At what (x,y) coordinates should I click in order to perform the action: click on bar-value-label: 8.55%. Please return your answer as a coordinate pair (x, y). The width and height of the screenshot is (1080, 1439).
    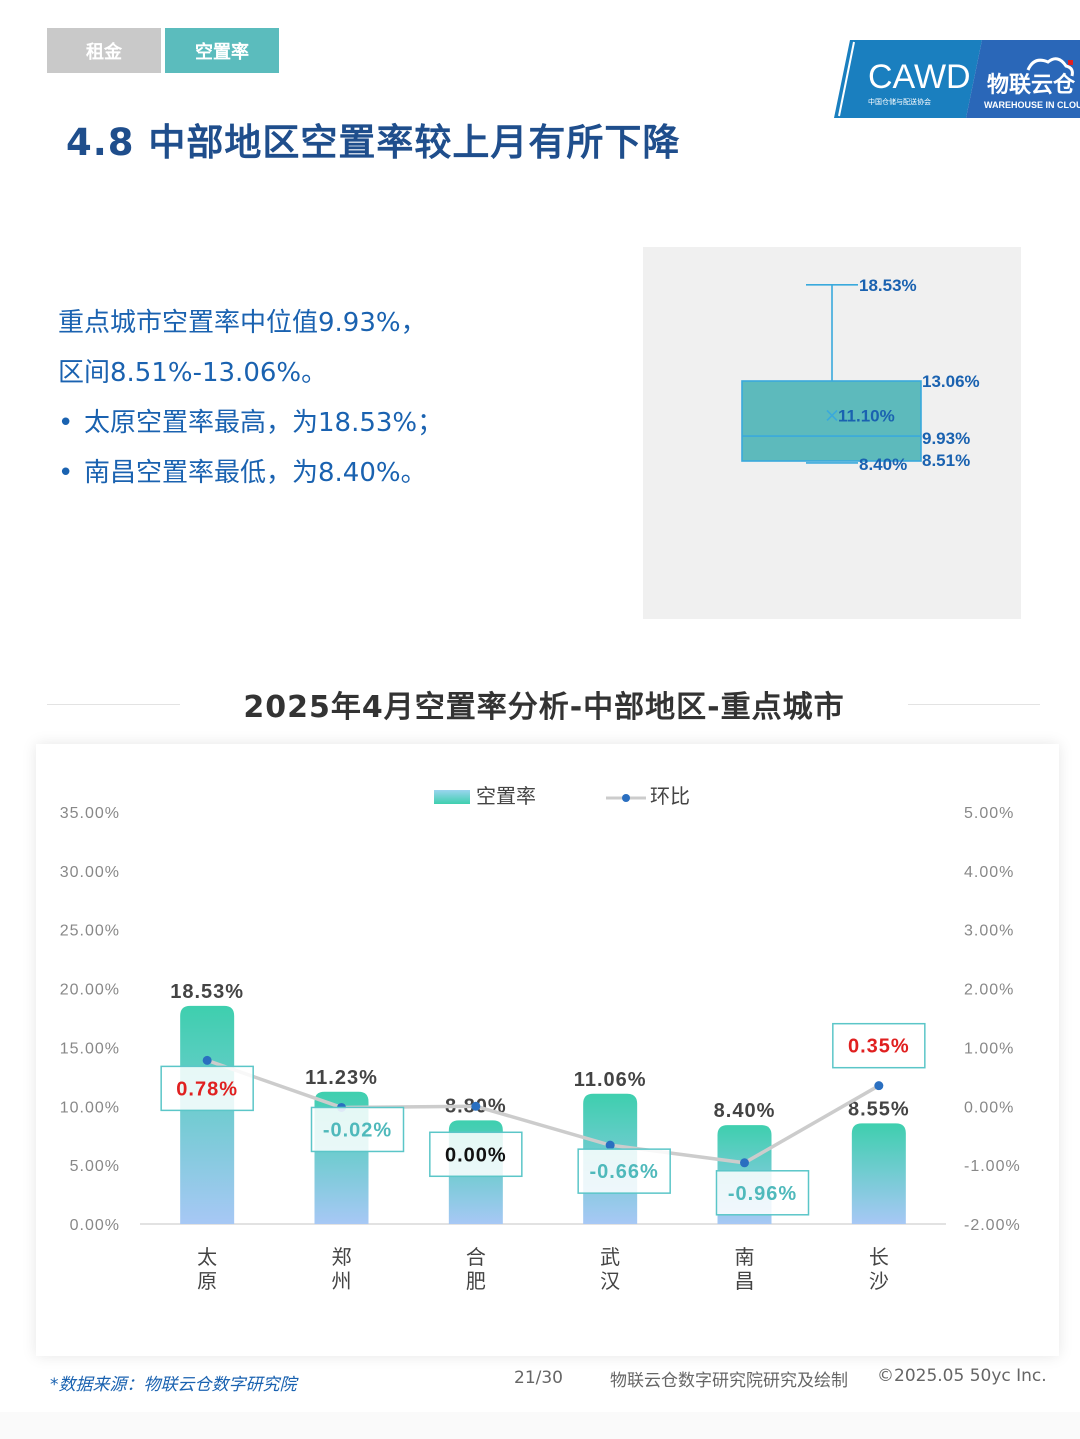
    Looking at the image, I should click on (879, 1109).